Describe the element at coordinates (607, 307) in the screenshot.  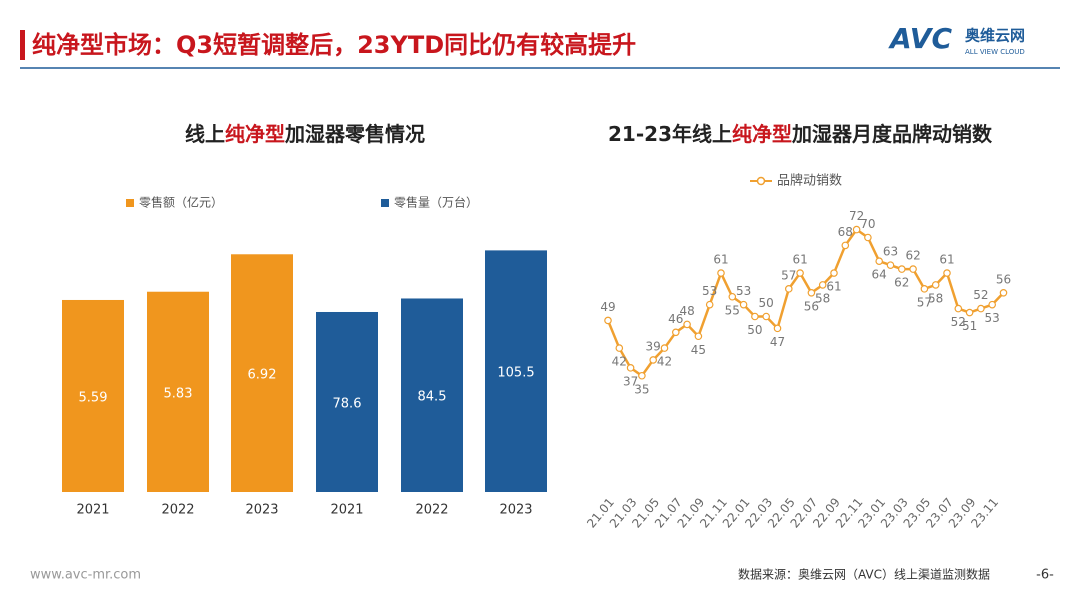
I see `data-label: 49` at that location.